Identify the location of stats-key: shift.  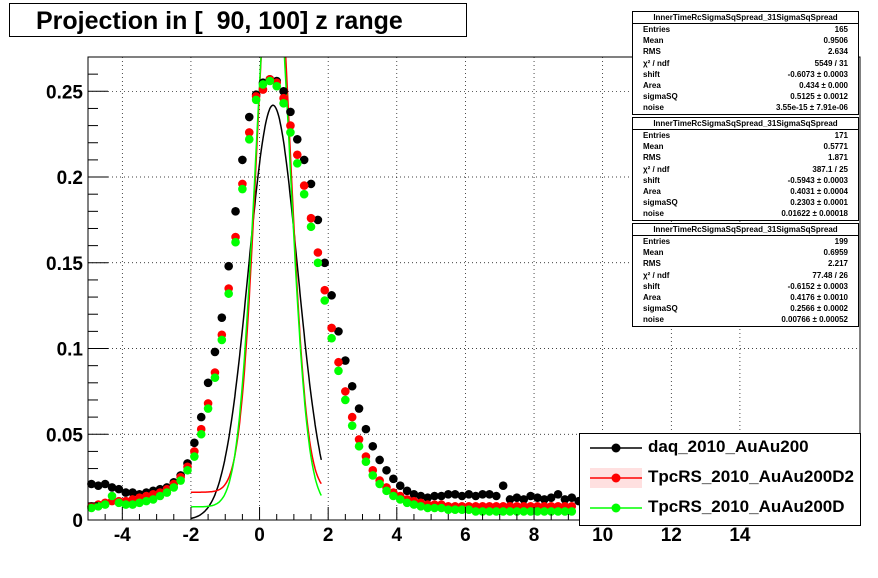
(651, 286).